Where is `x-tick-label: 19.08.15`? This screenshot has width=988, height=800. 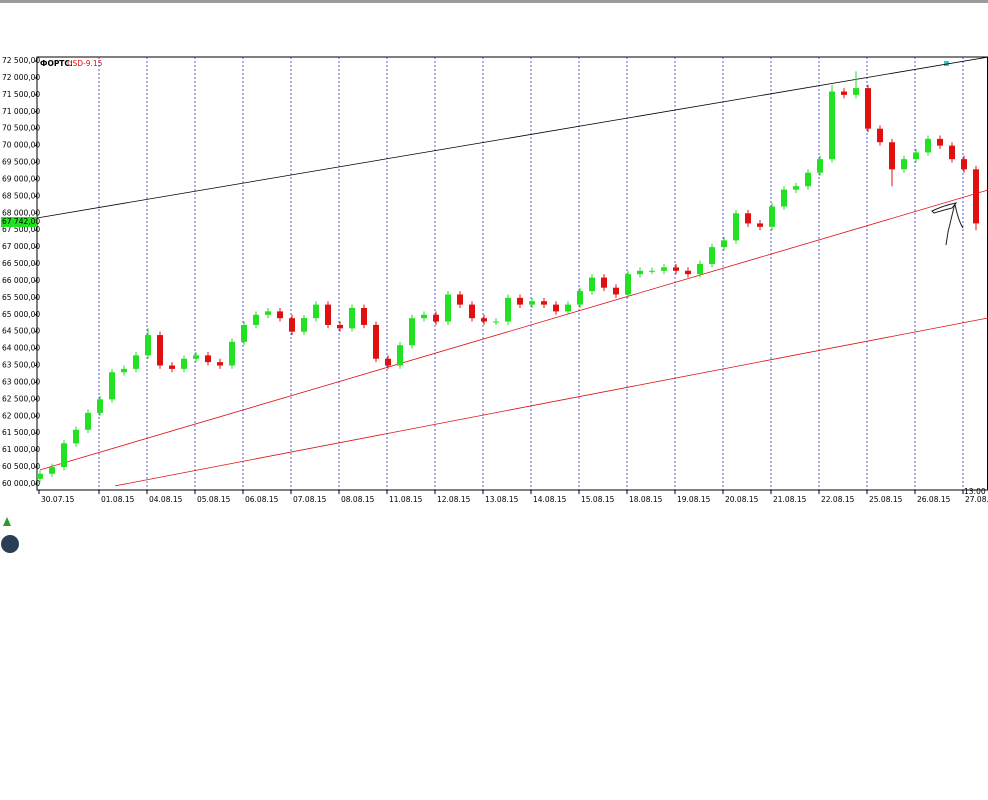 x-tick-label: 19.08.15 is located at coordinates (694, 499).